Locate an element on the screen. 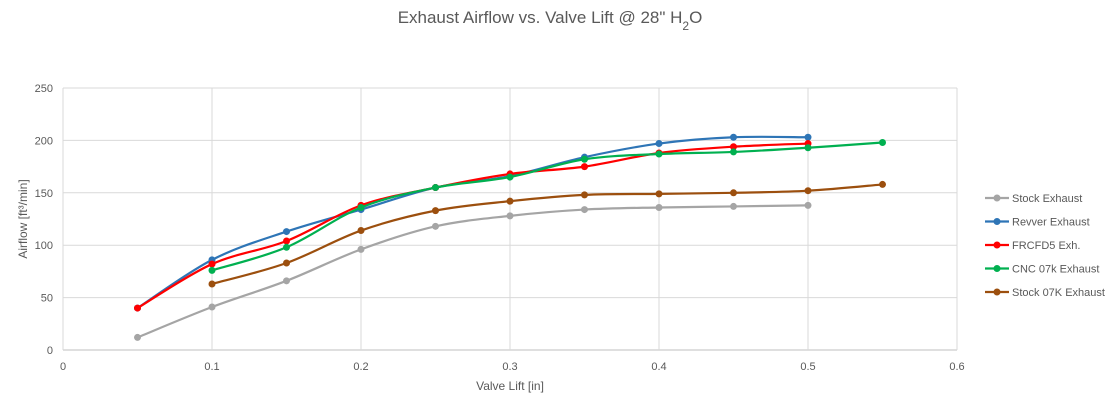 The width and height of the screenshot is (1111, 410). legend-label: FRCFD5 Exh. is located at coordinates (1046, 246).